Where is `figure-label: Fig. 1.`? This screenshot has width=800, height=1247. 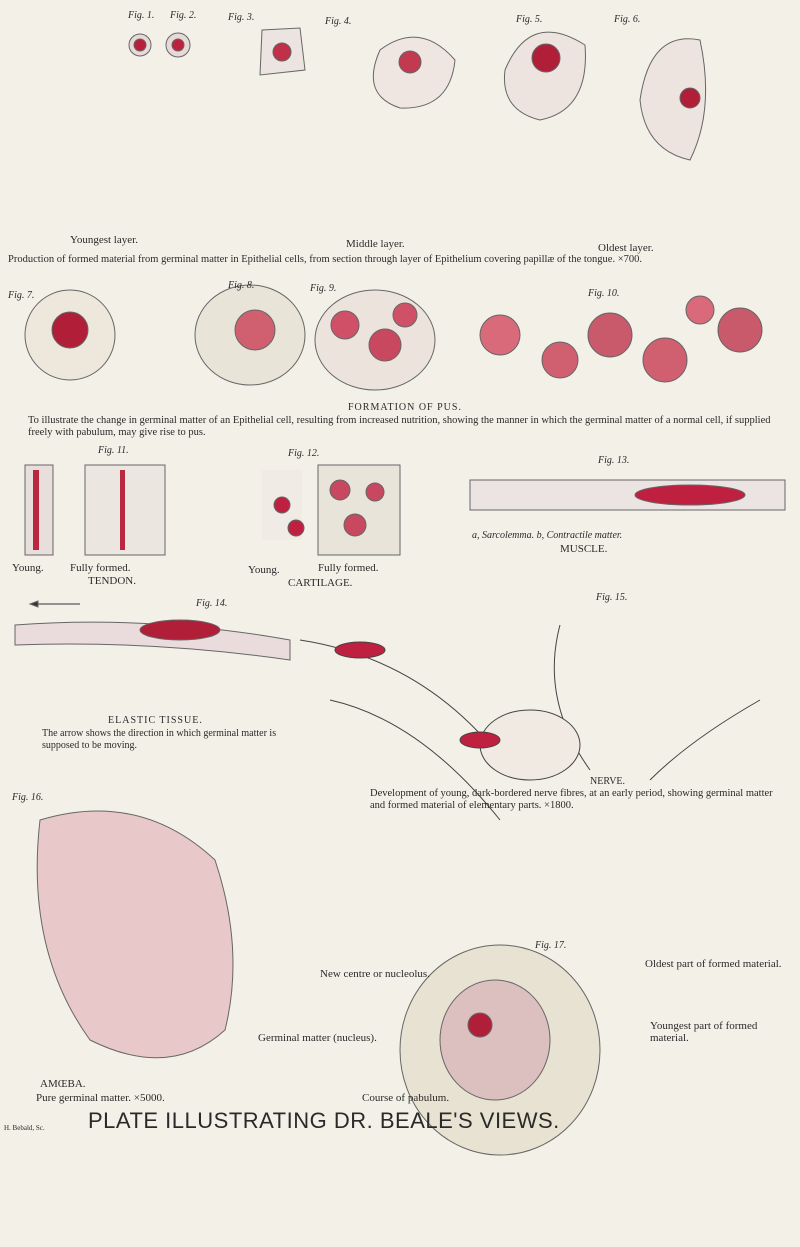 figure-label: Fig. 1. is located at coordinates (141, 15).